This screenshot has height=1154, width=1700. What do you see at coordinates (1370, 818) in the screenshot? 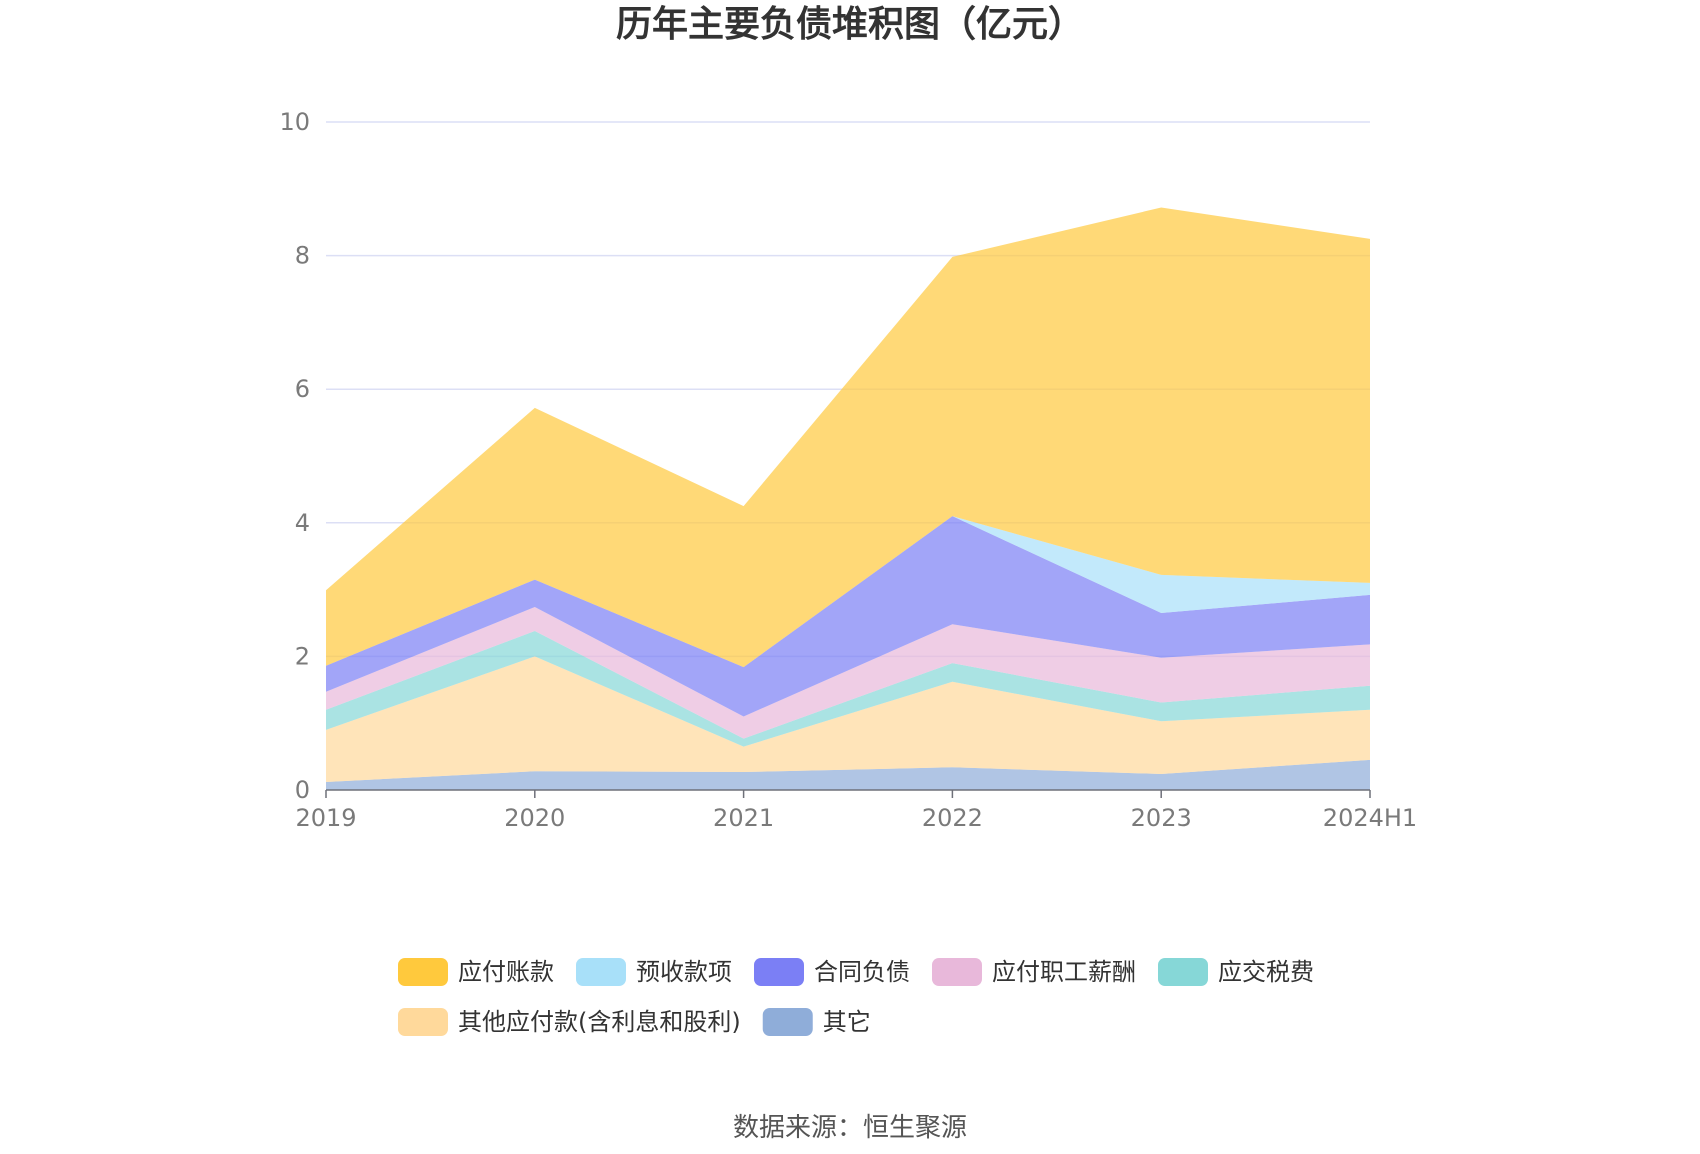
I see `x-tick-label: 2024H1` at bounding box center [1370, 818].